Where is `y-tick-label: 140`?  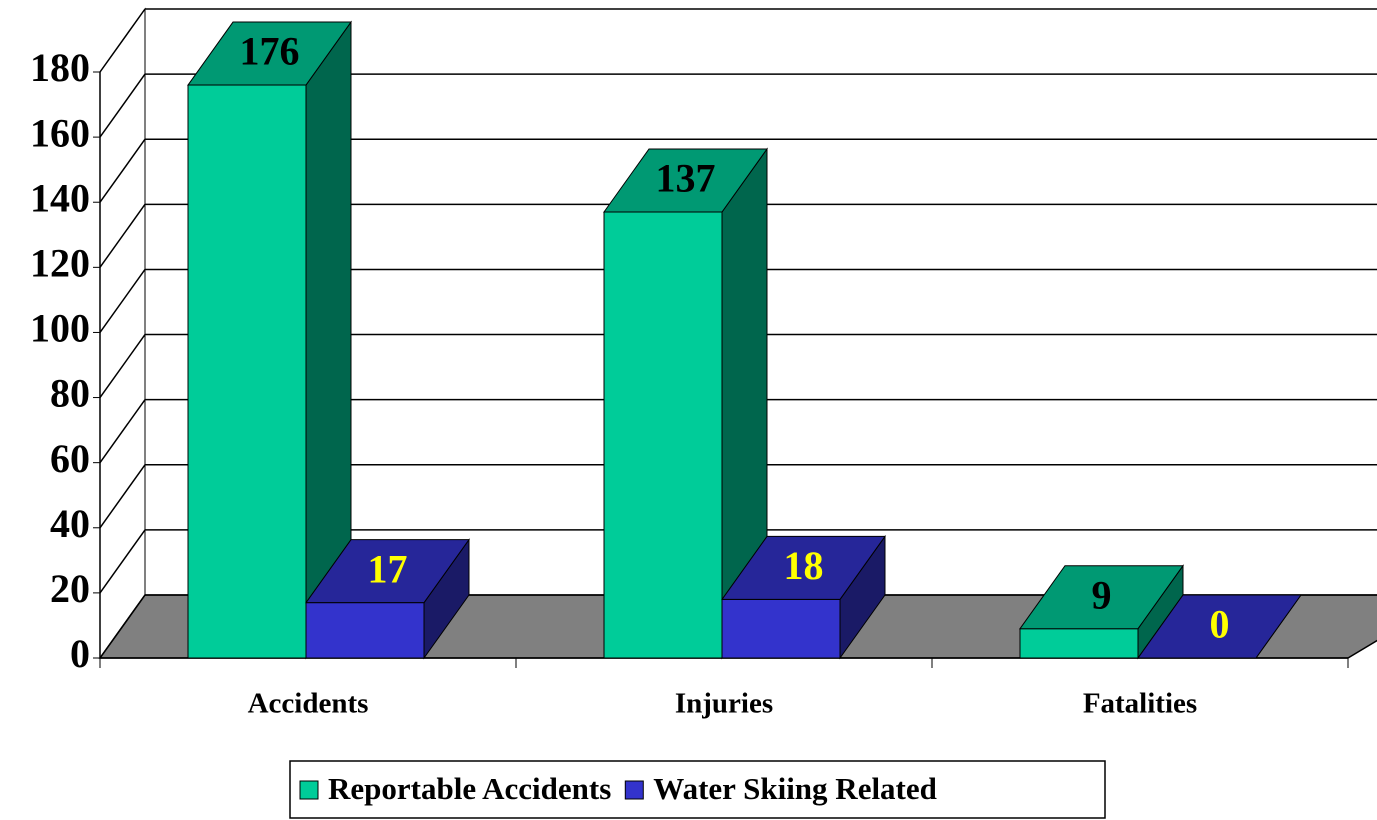
y-tick-label: 140 is located at coordinates (60, 197).